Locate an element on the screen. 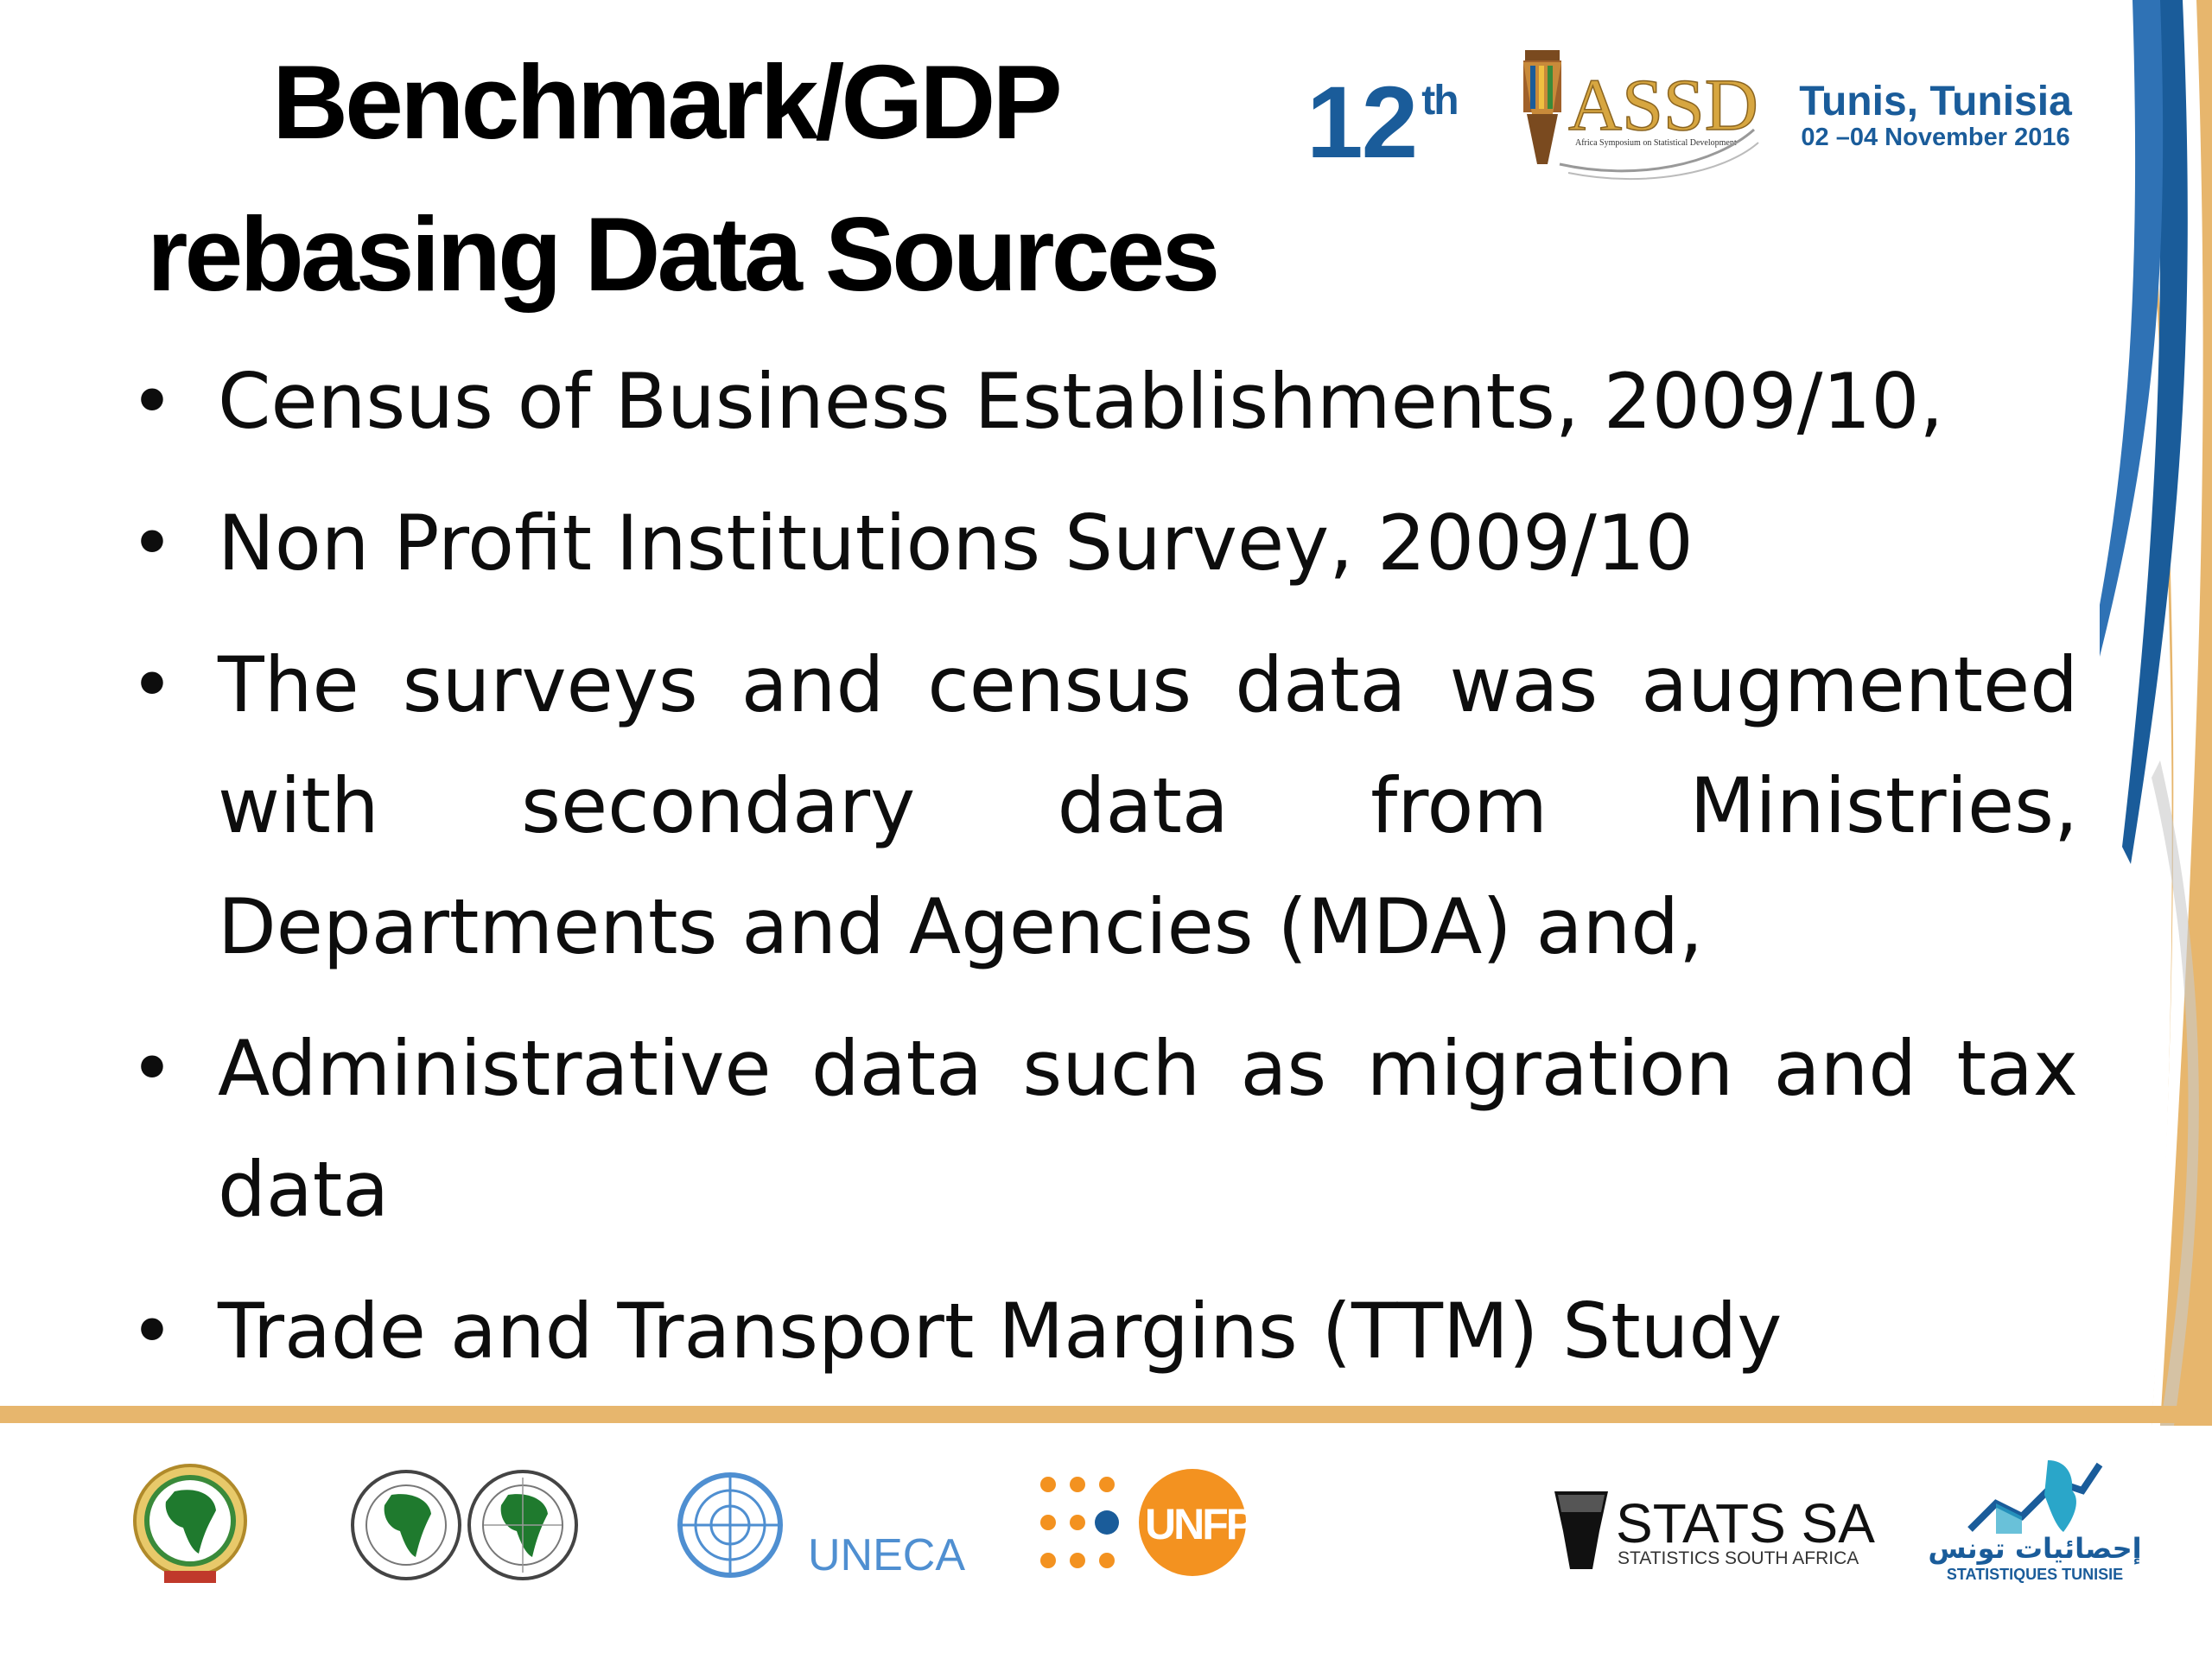  stats-sa-drum-icon is located at coordinates (1581, 1530).